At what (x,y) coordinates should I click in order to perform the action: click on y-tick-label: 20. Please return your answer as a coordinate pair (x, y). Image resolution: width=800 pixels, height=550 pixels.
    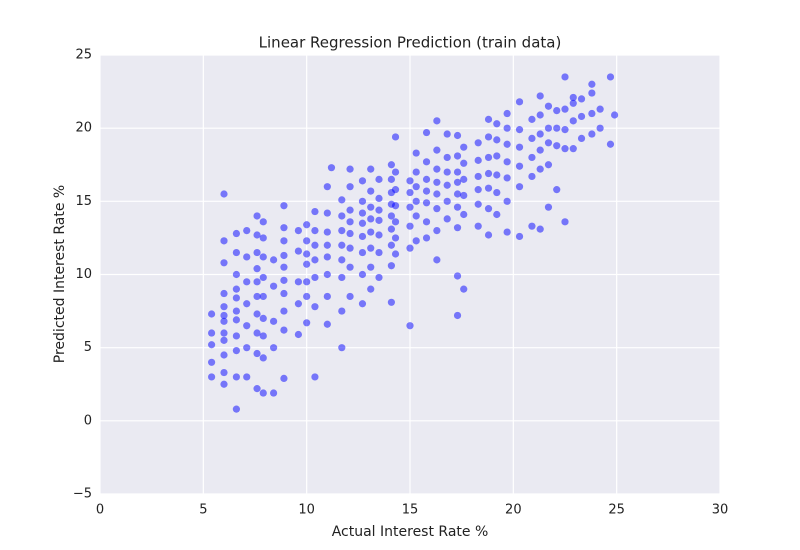
    Looking at the image, I should click on (83, 128).